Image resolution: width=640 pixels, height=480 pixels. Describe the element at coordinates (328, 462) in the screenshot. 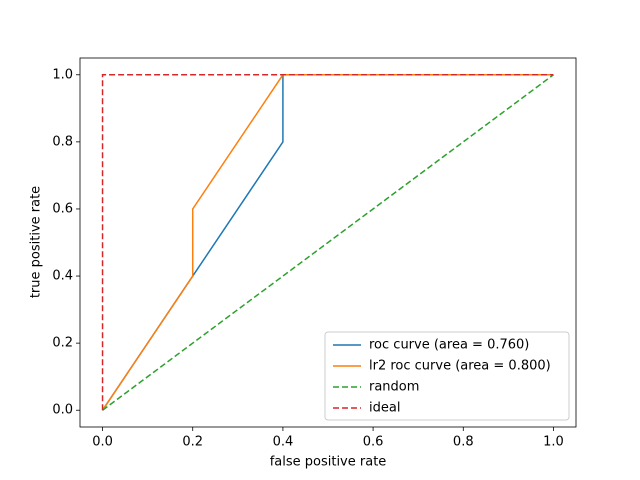

I see `x-axis-label: false positive rate` at that location.